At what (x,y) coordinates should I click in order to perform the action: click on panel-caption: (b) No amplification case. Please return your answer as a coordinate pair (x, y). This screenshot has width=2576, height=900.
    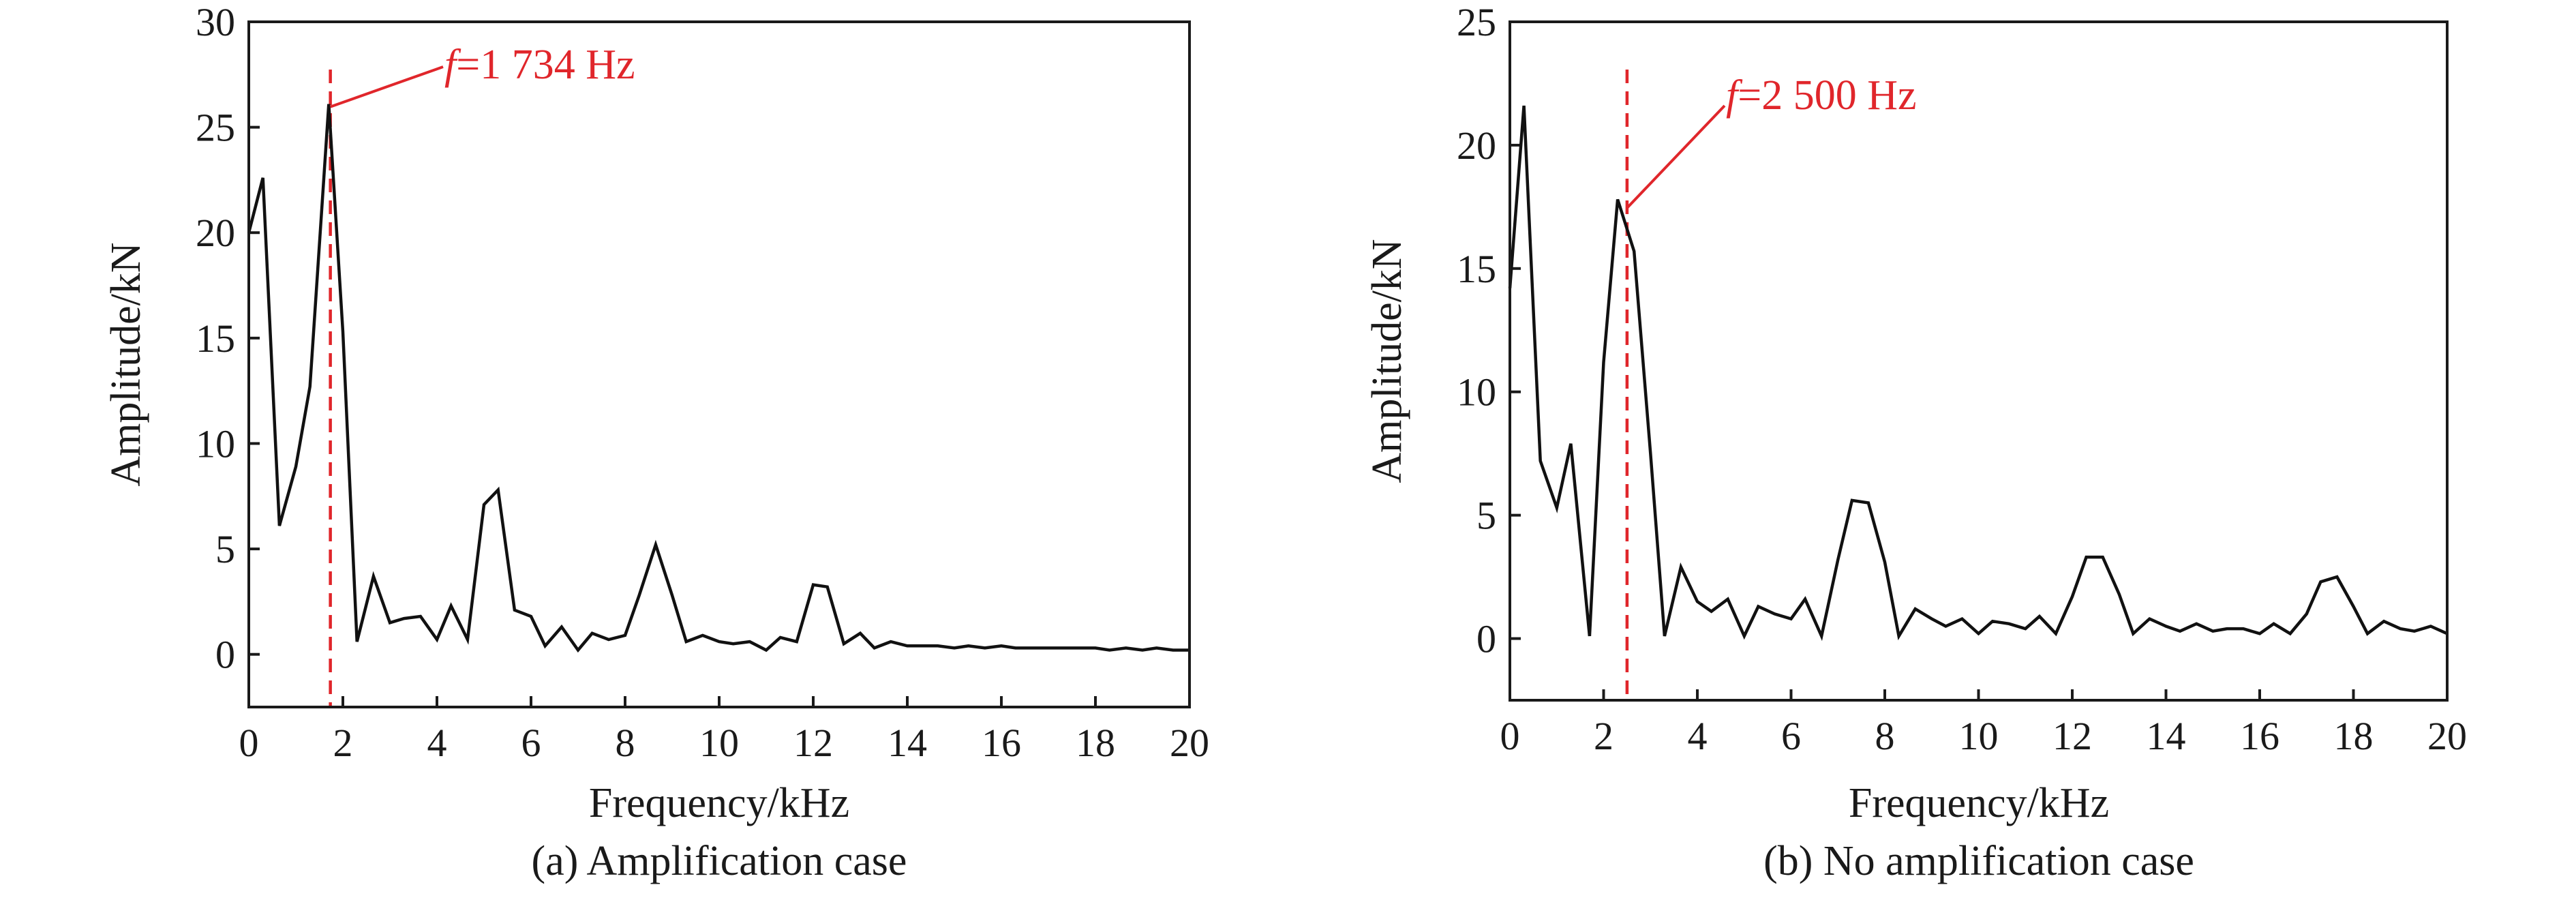
    Looking at the image, I should click on (1978, 861).